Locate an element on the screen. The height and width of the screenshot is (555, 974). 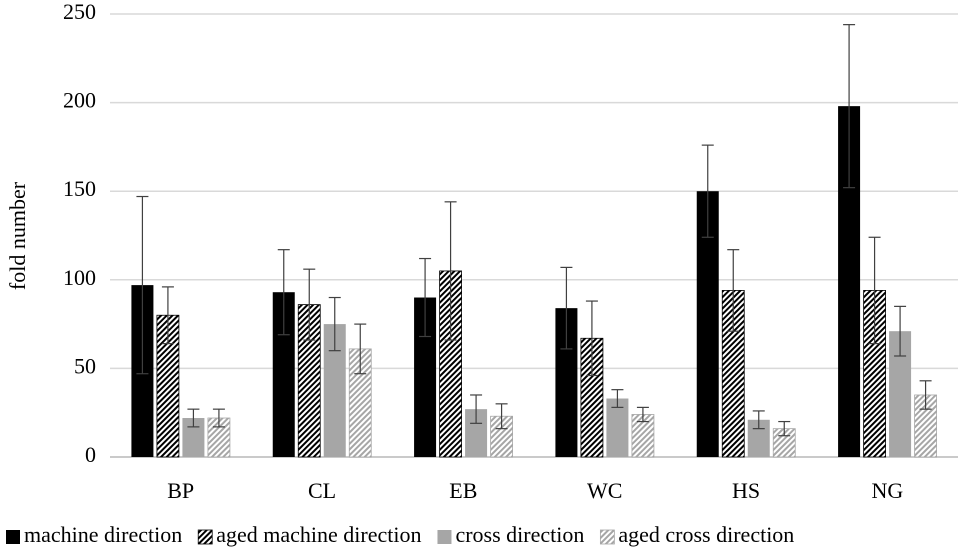
x-tick-label: CL is located at coordinates (322, 490).